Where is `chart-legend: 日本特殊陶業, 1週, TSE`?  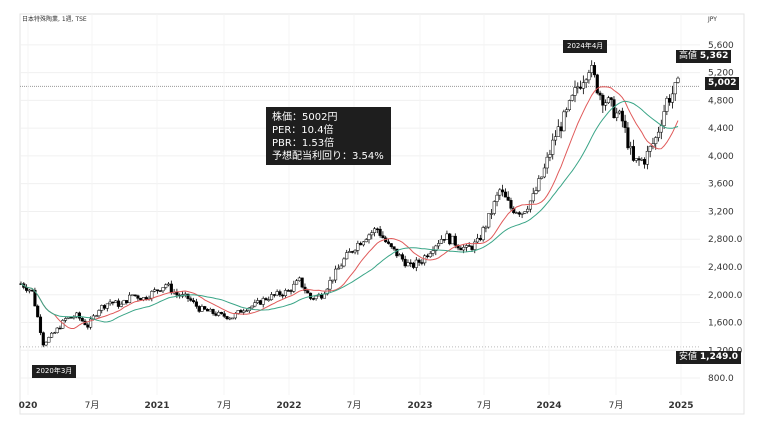 chart-legend: 日本特殊陶業, 1週, TSE is located at coordinates (54, 19).